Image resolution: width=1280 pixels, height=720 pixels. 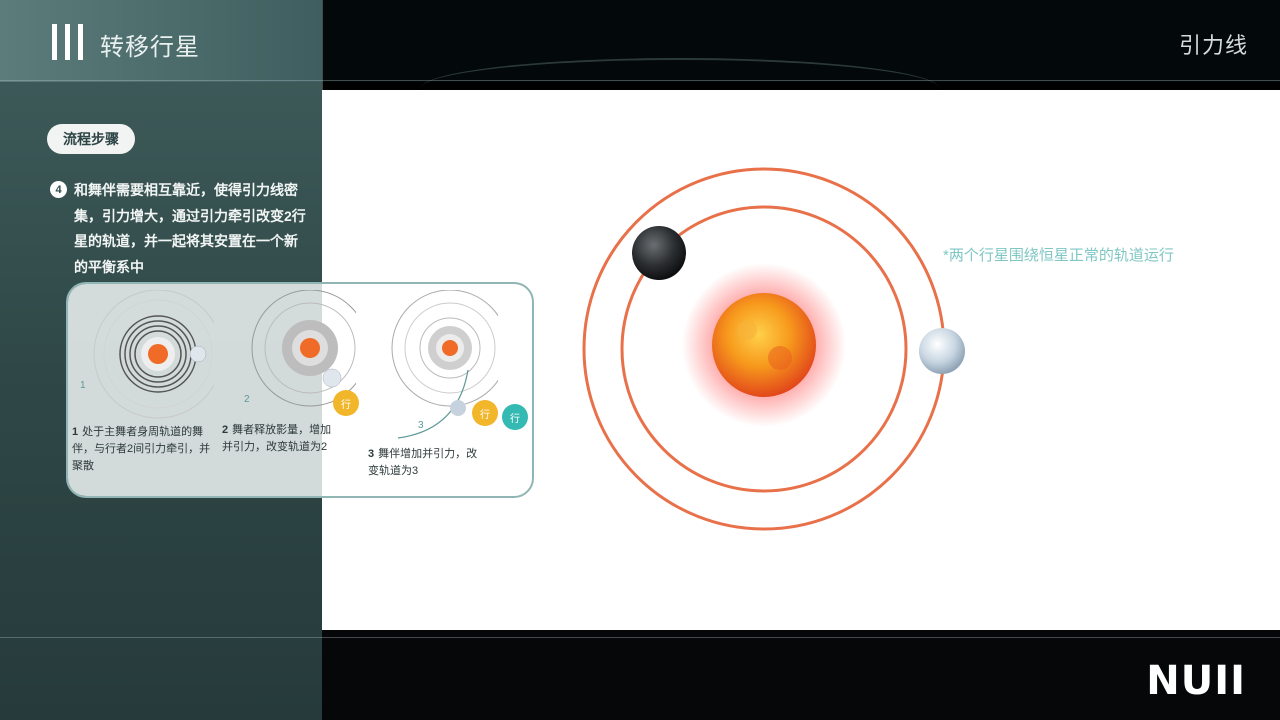 What do you see at coordinates (75, 432) in the screenshot?
I see `step-1-number: 1` at bounding box center [75, 432].